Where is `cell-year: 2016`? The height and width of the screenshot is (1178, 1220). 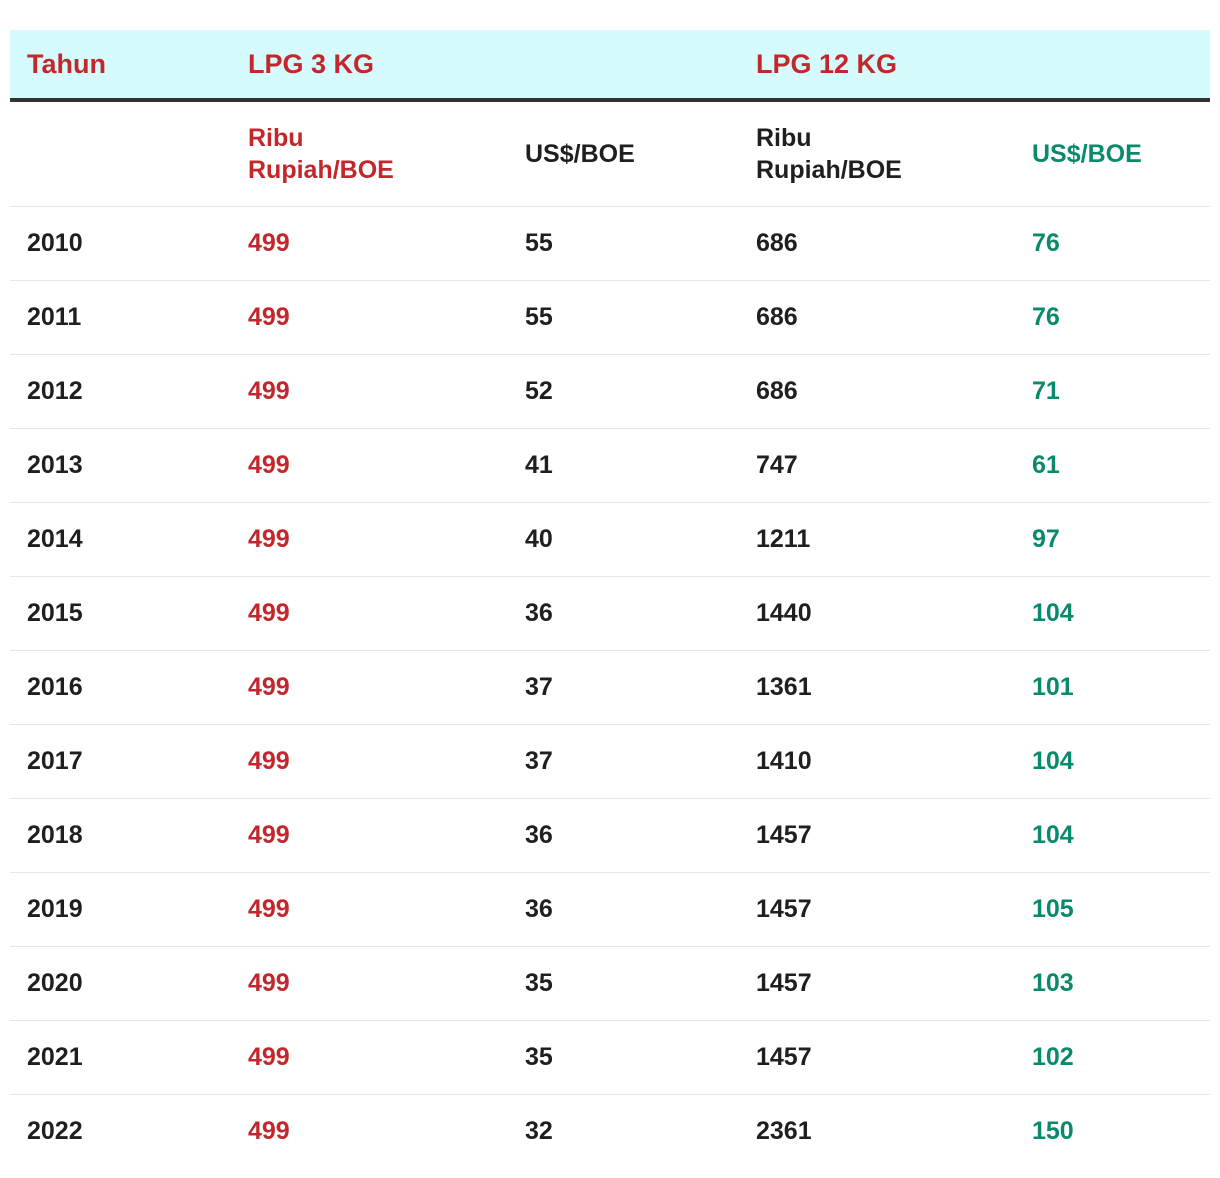 cell-year: 2016 is located at coordinates (55, 687).